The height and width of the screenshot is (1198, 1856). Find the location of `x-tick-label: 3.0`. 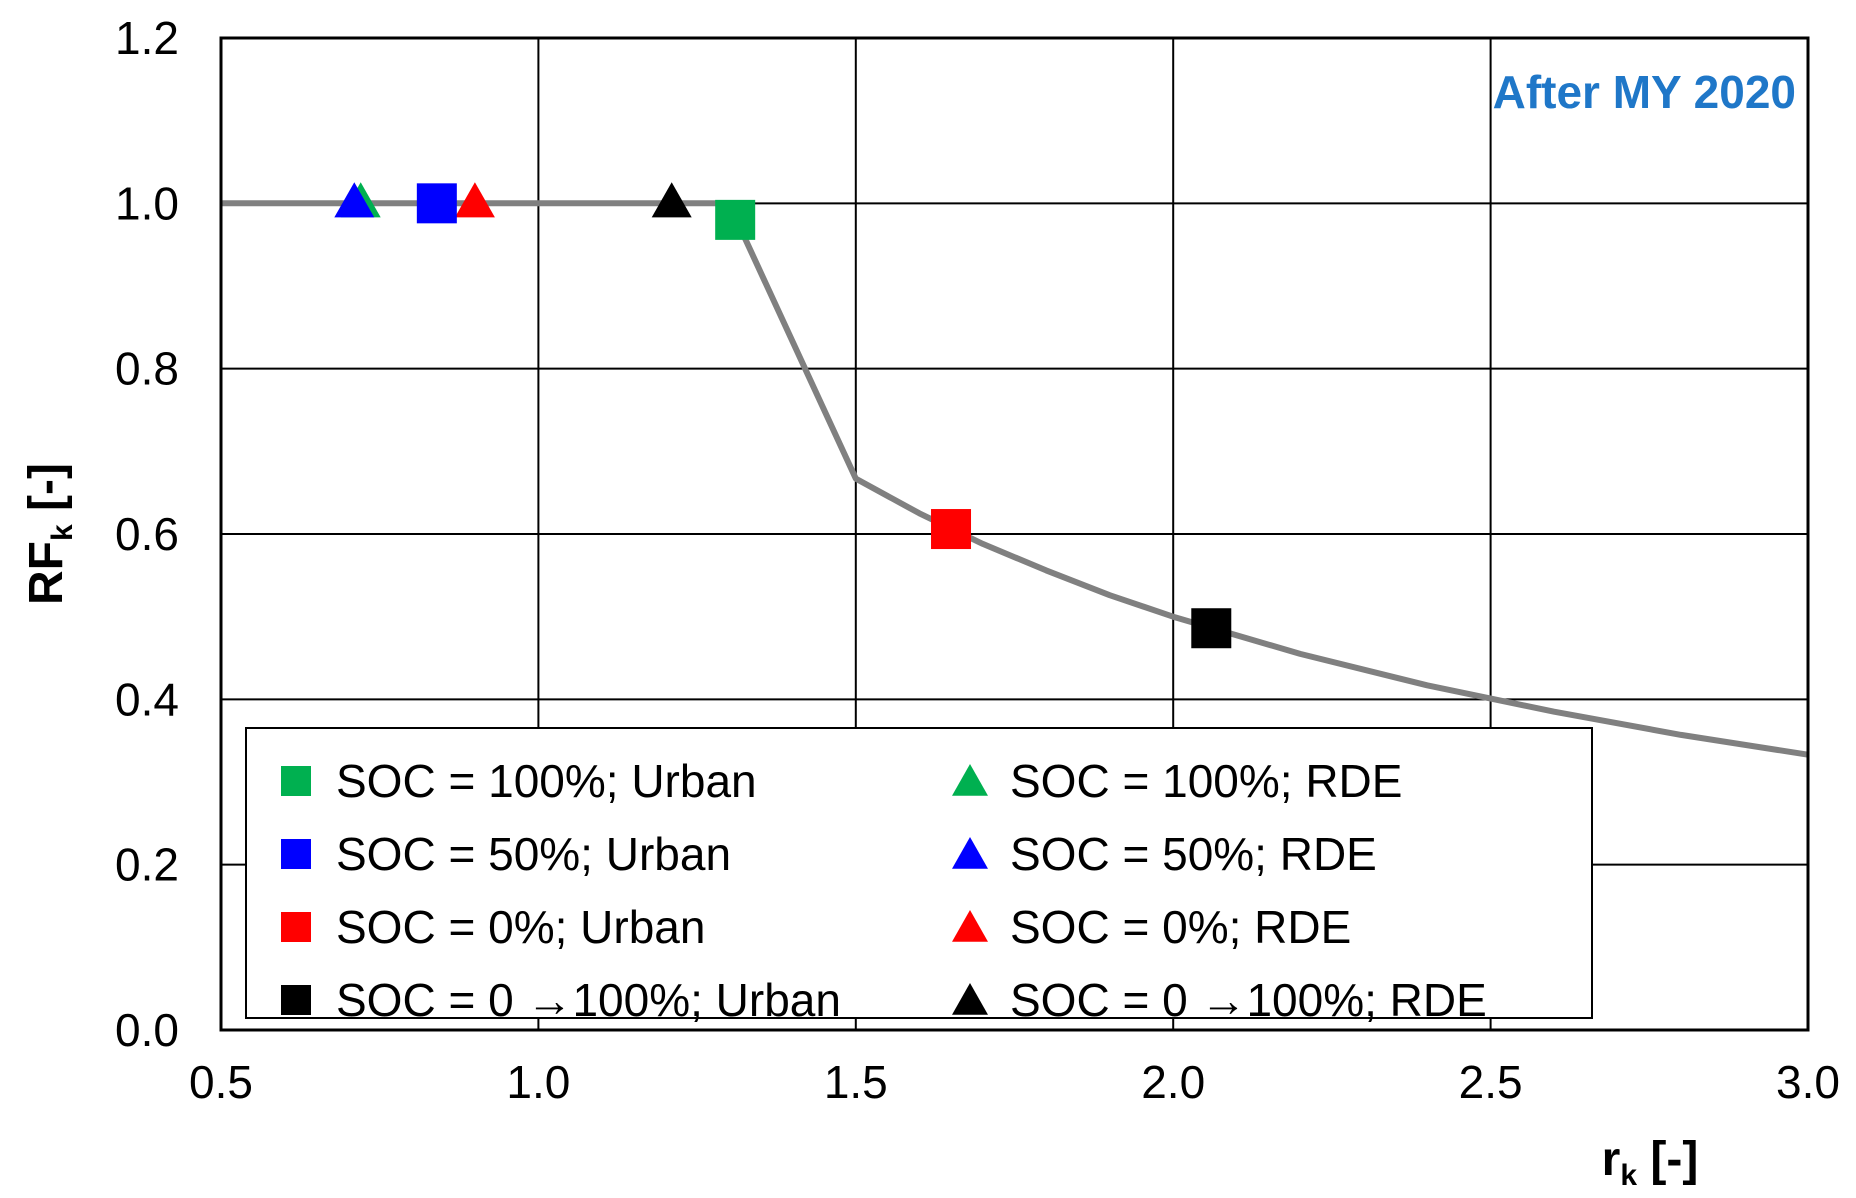

x-tick-label: 3.0 is located at coordinates (1808, 1082).